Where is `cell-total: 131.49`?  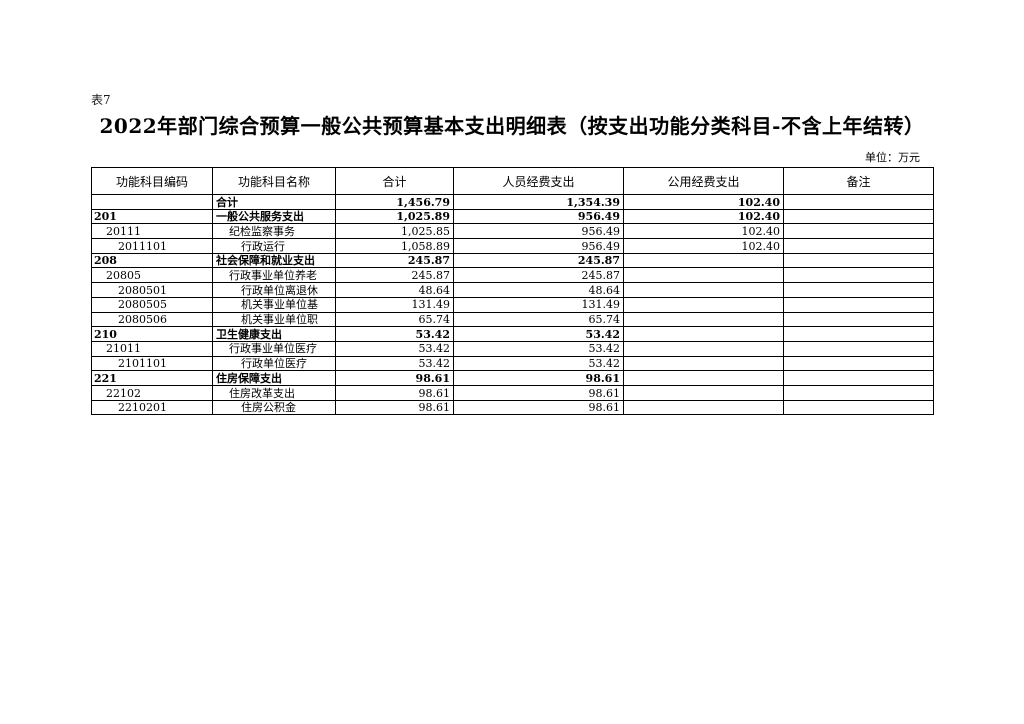 cell-total: 131.49 is located at coordinates (394, 304).